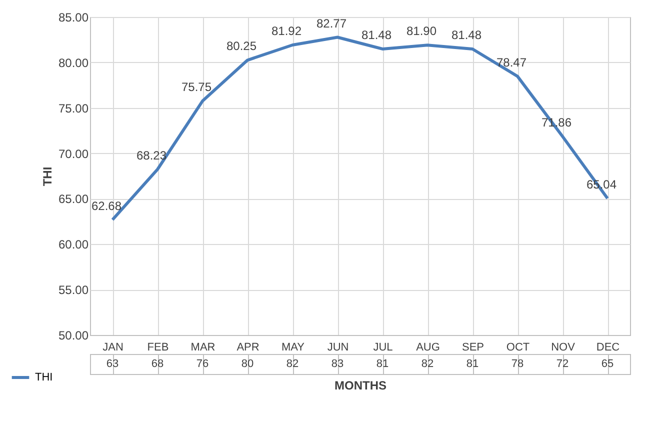 The width and height of the screenshot is (655, 423). I want to click on x-tick-label: MAR, so click(203, 348).